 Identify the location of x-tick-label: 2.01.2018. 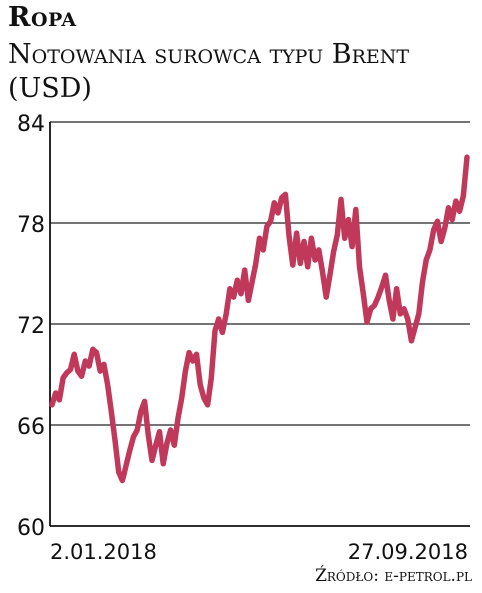
(103, 552).